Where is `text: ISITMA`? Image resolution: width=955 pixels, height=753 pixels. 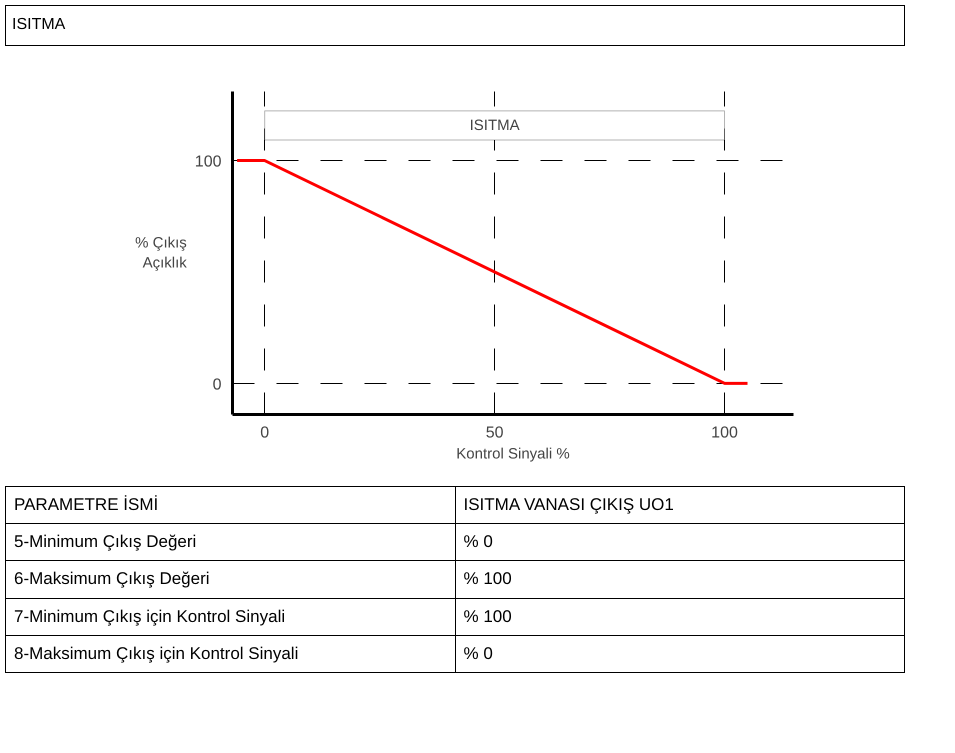
text: ISITMA is located at coordinates (455, 25).